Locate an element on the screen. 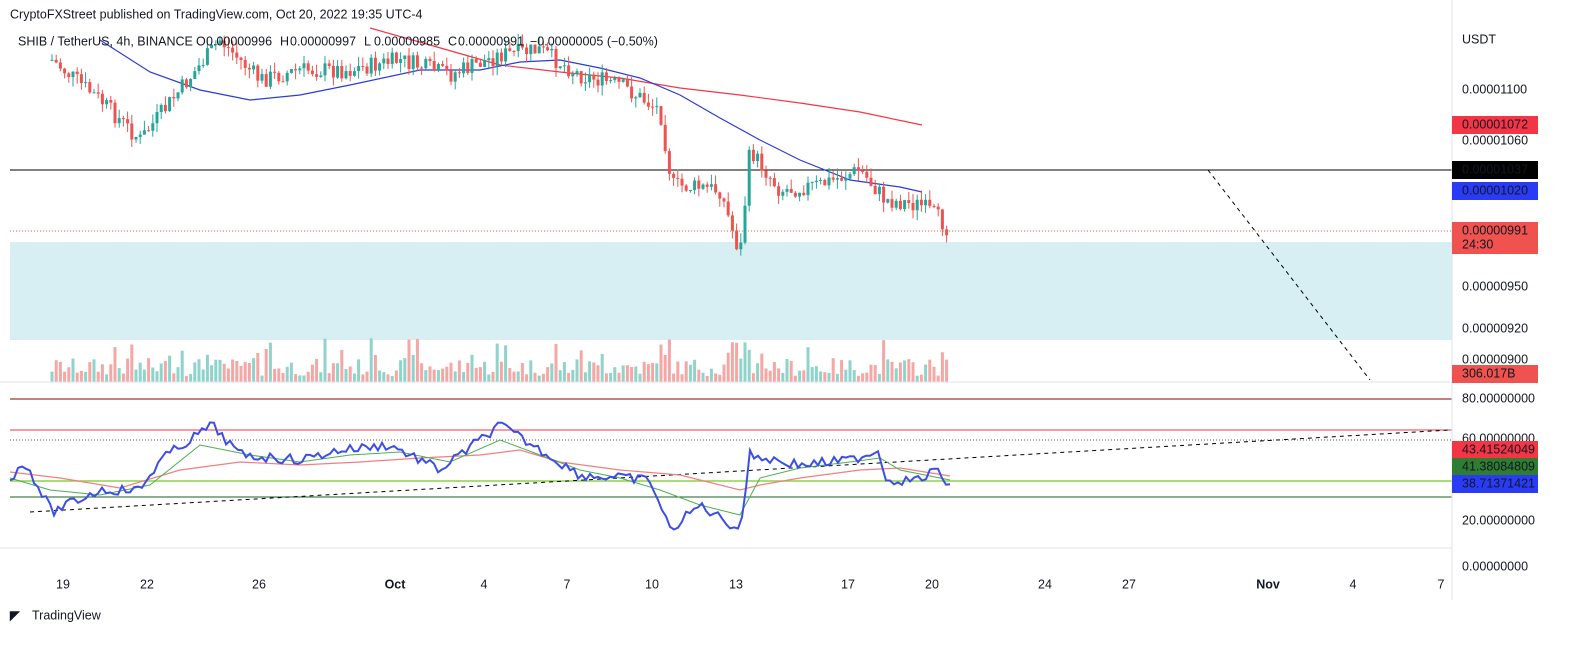  rsi-trend-line is located at coordinates (740, 471).